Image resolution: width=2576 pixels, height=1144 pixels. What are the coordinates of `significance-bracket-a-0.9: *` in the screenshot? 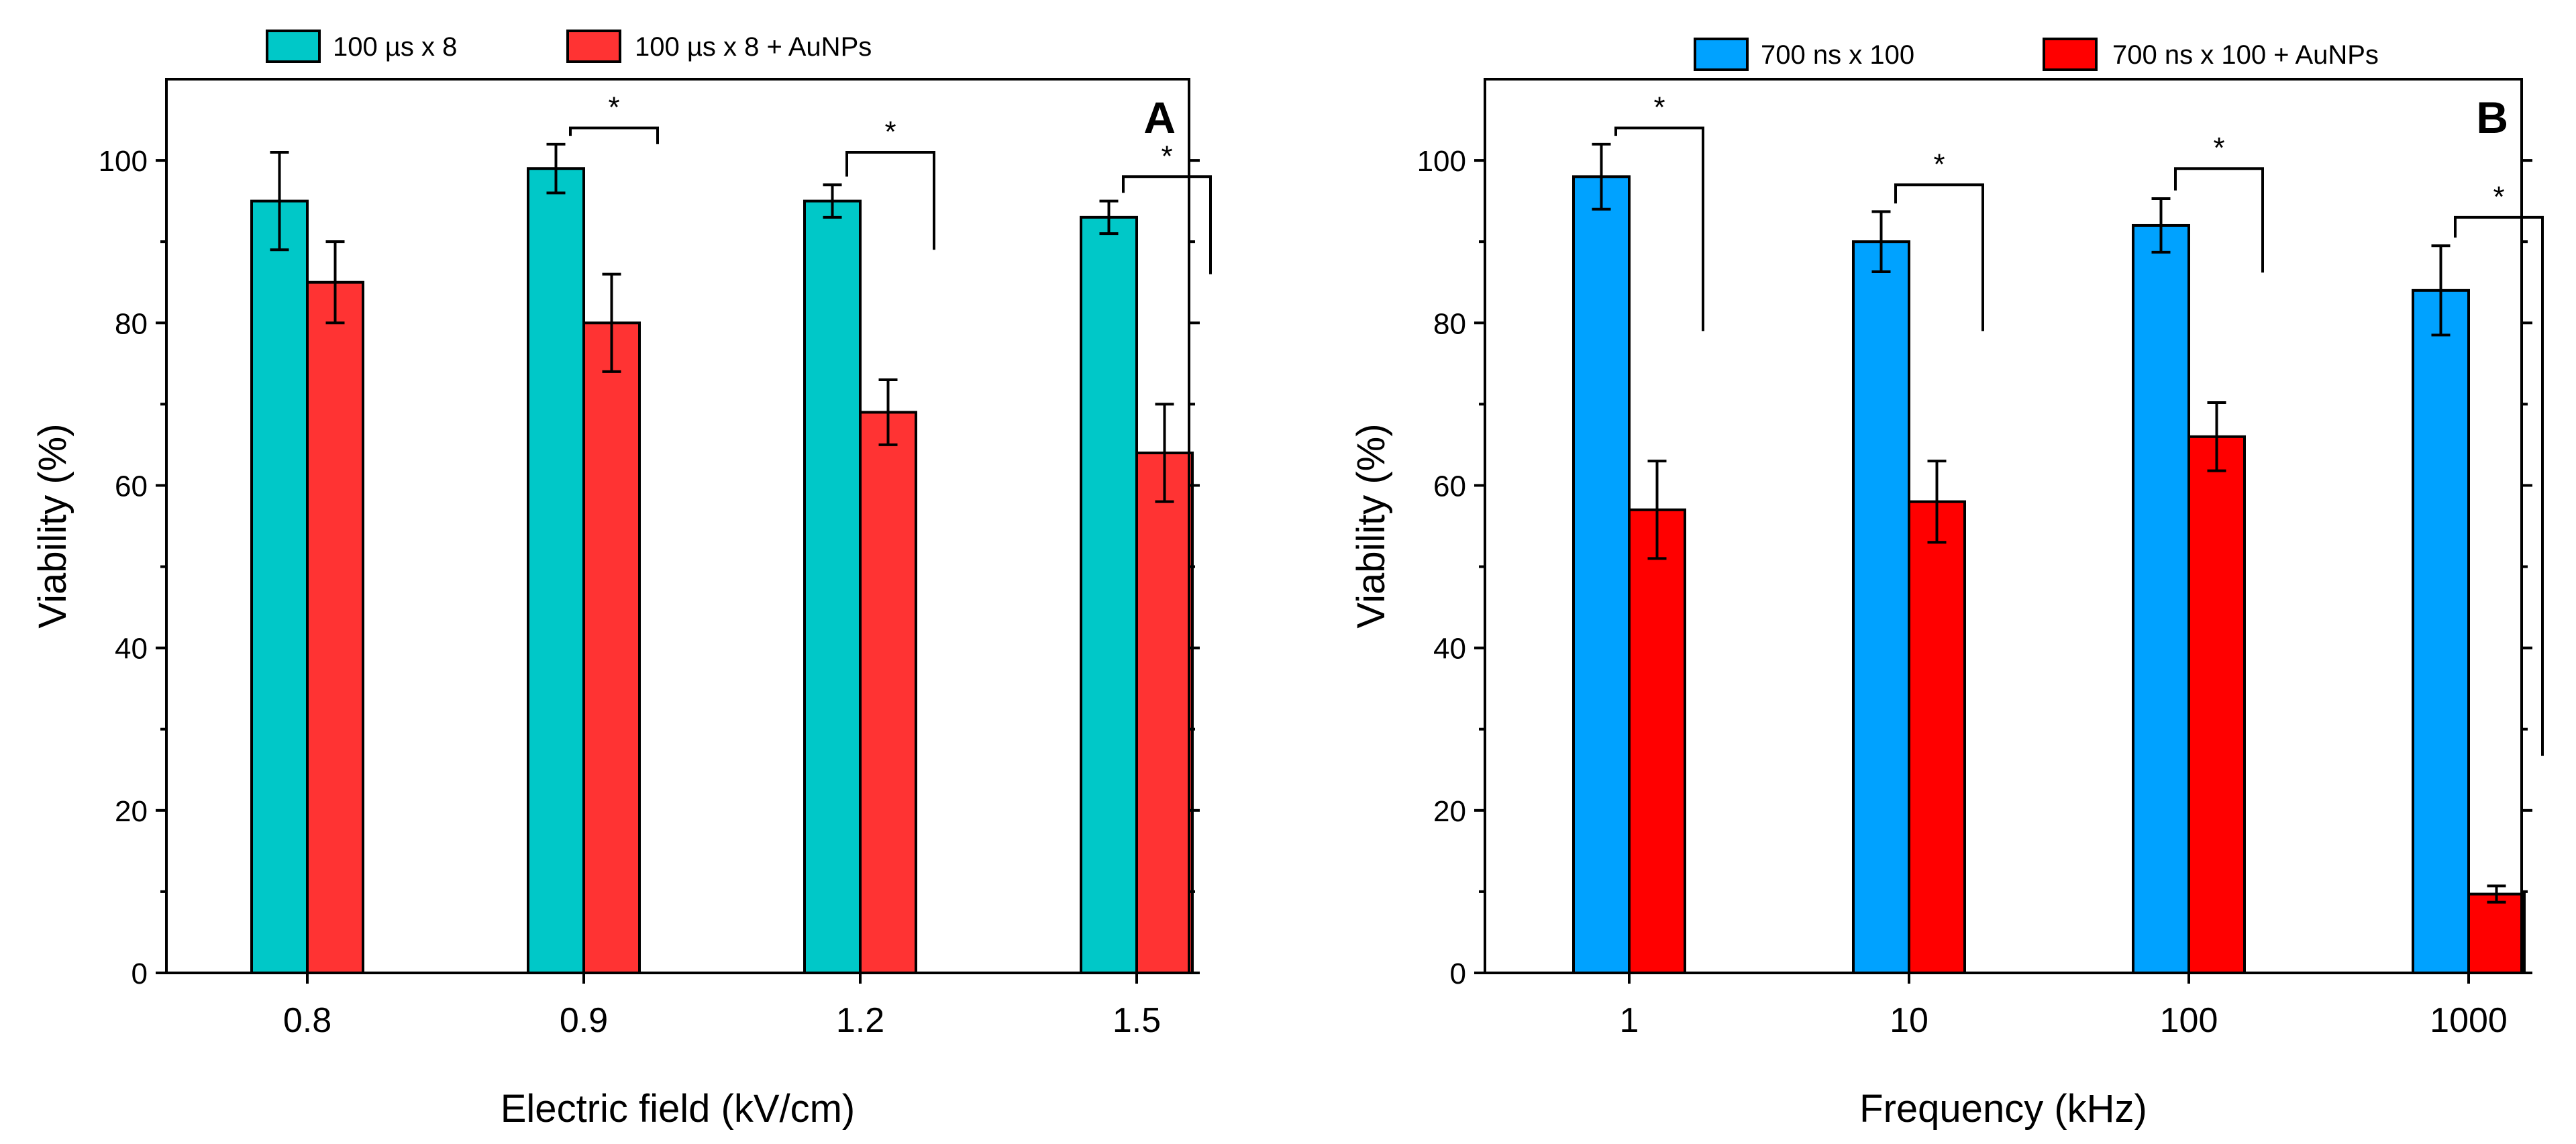 It's located at (614, 118).